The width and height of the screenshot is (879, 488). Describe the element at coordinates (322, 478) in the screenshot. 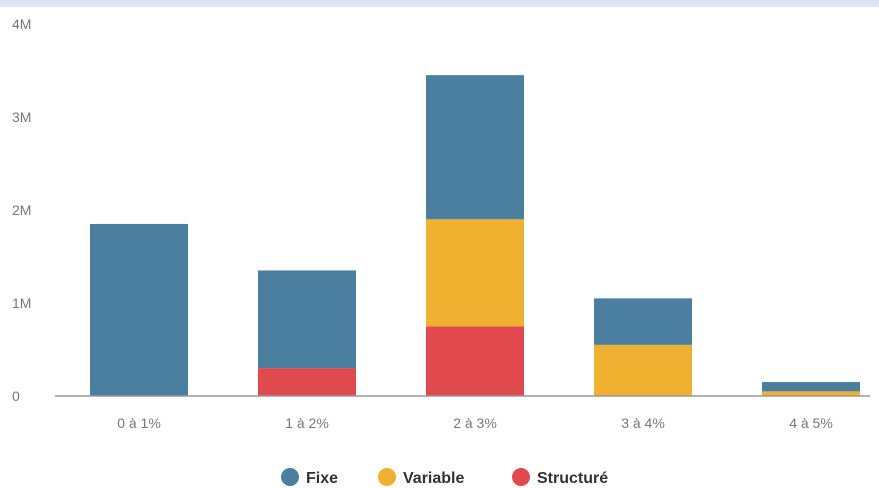

I see `legend-label-fixe: Fixe` at that location.